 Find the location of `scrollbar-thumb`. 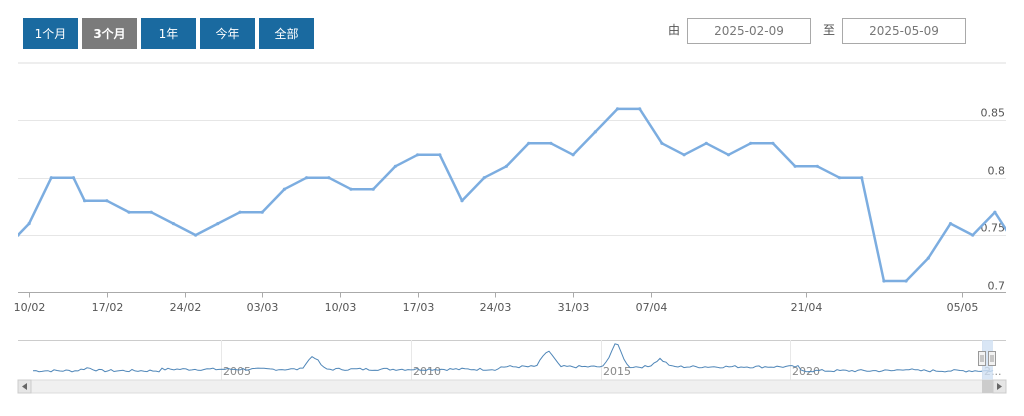

scrollbar-thumb is located at coordinates (987, 386).